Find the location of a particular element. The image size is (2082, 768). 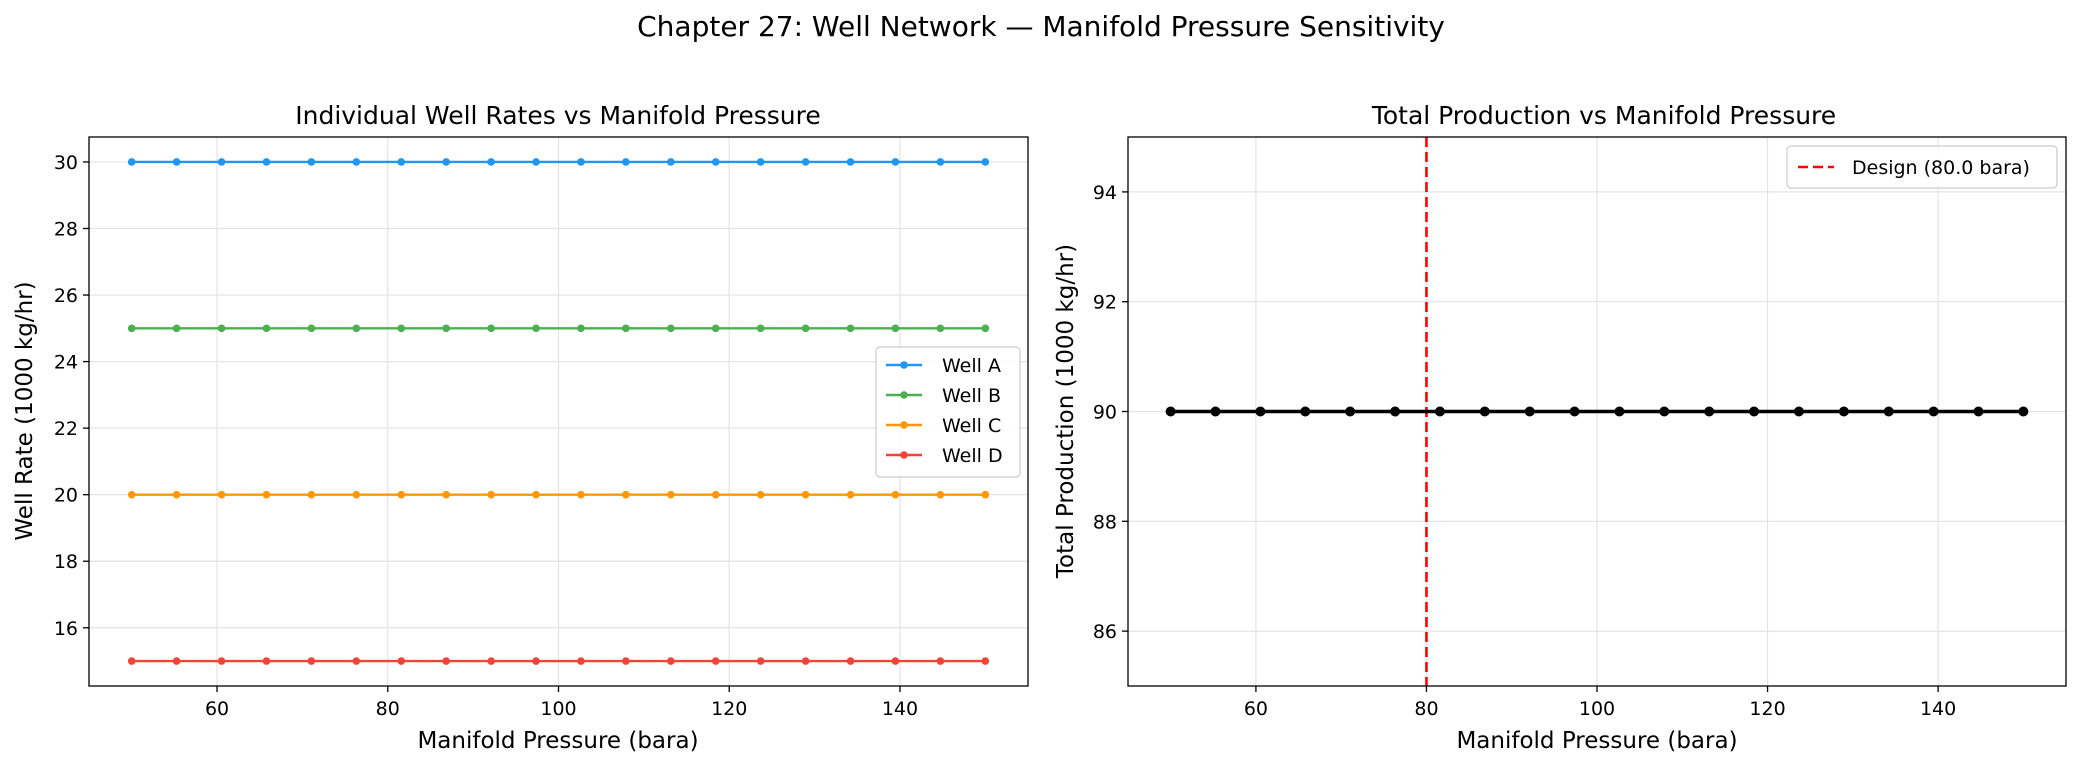

well-d-legend-marker is located at coordinates (904, 455).